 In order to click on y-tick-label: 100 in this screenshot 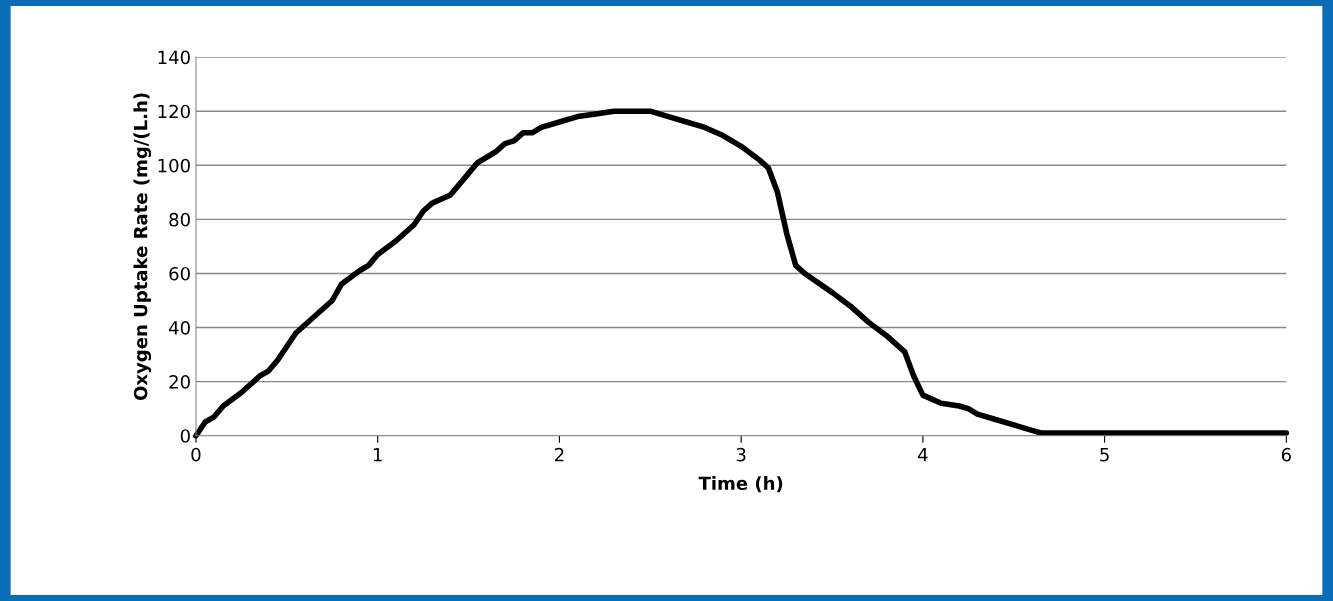, I will do `click(174, 165)`.